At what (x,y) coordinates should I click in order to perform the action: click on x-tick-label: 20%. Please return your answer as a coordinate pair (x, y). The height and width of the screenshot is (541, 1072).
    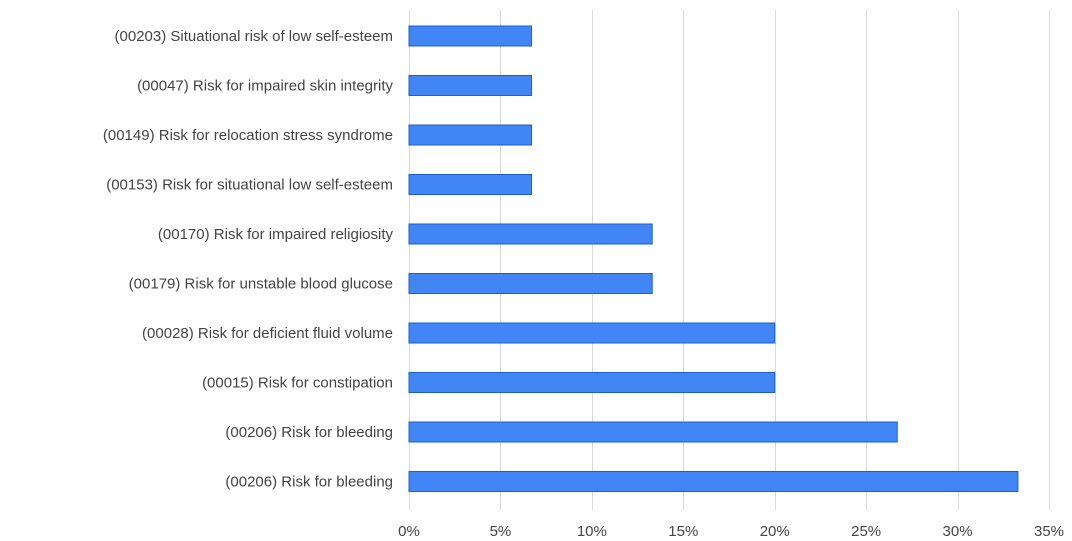
    Looking at the image, I should click on (775, 531).